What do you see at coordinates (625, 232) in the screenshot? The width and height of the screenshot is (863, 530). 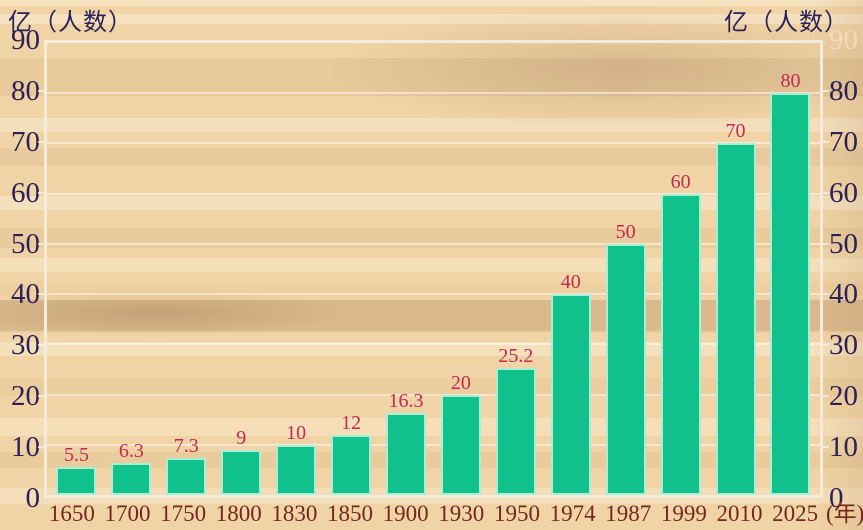 I see `bar-value-label: 50` at bounding box center [625, 232].